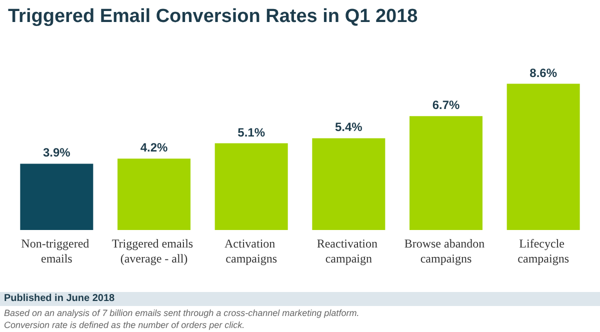  What do you see at coordinates (446, 251) in the screenshot?
I see `x-tick-label: Browse abandon campaigns` at bounding box center [446, 251].